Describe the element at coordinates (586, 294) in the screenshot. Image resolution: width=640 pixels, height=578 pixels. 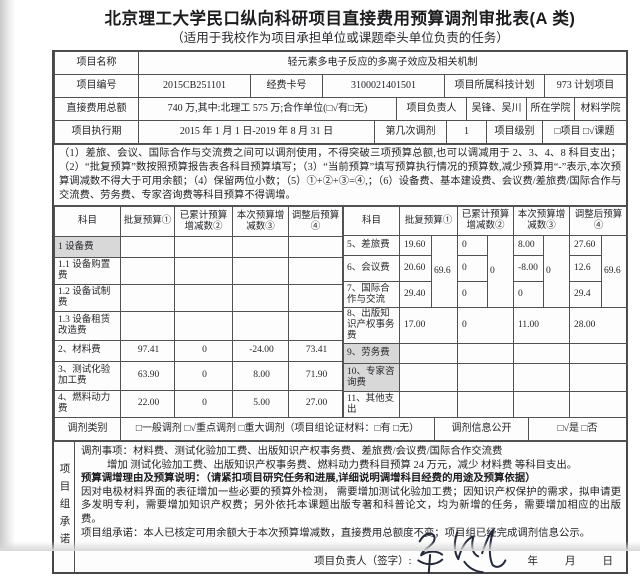
I see `cell-value: 29.4` at that location.